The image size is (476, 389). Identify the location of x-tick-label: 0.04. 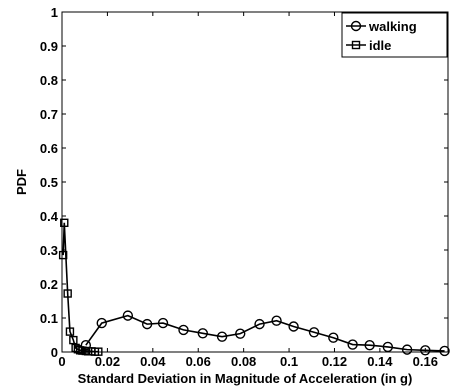
(153, 361).